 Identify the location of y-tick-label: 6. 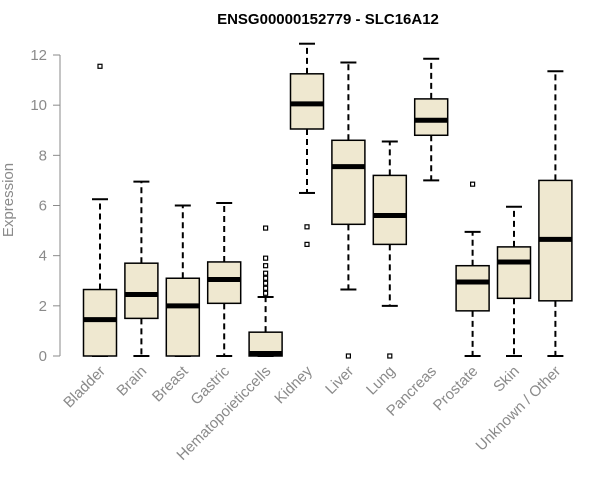
(43, 206).